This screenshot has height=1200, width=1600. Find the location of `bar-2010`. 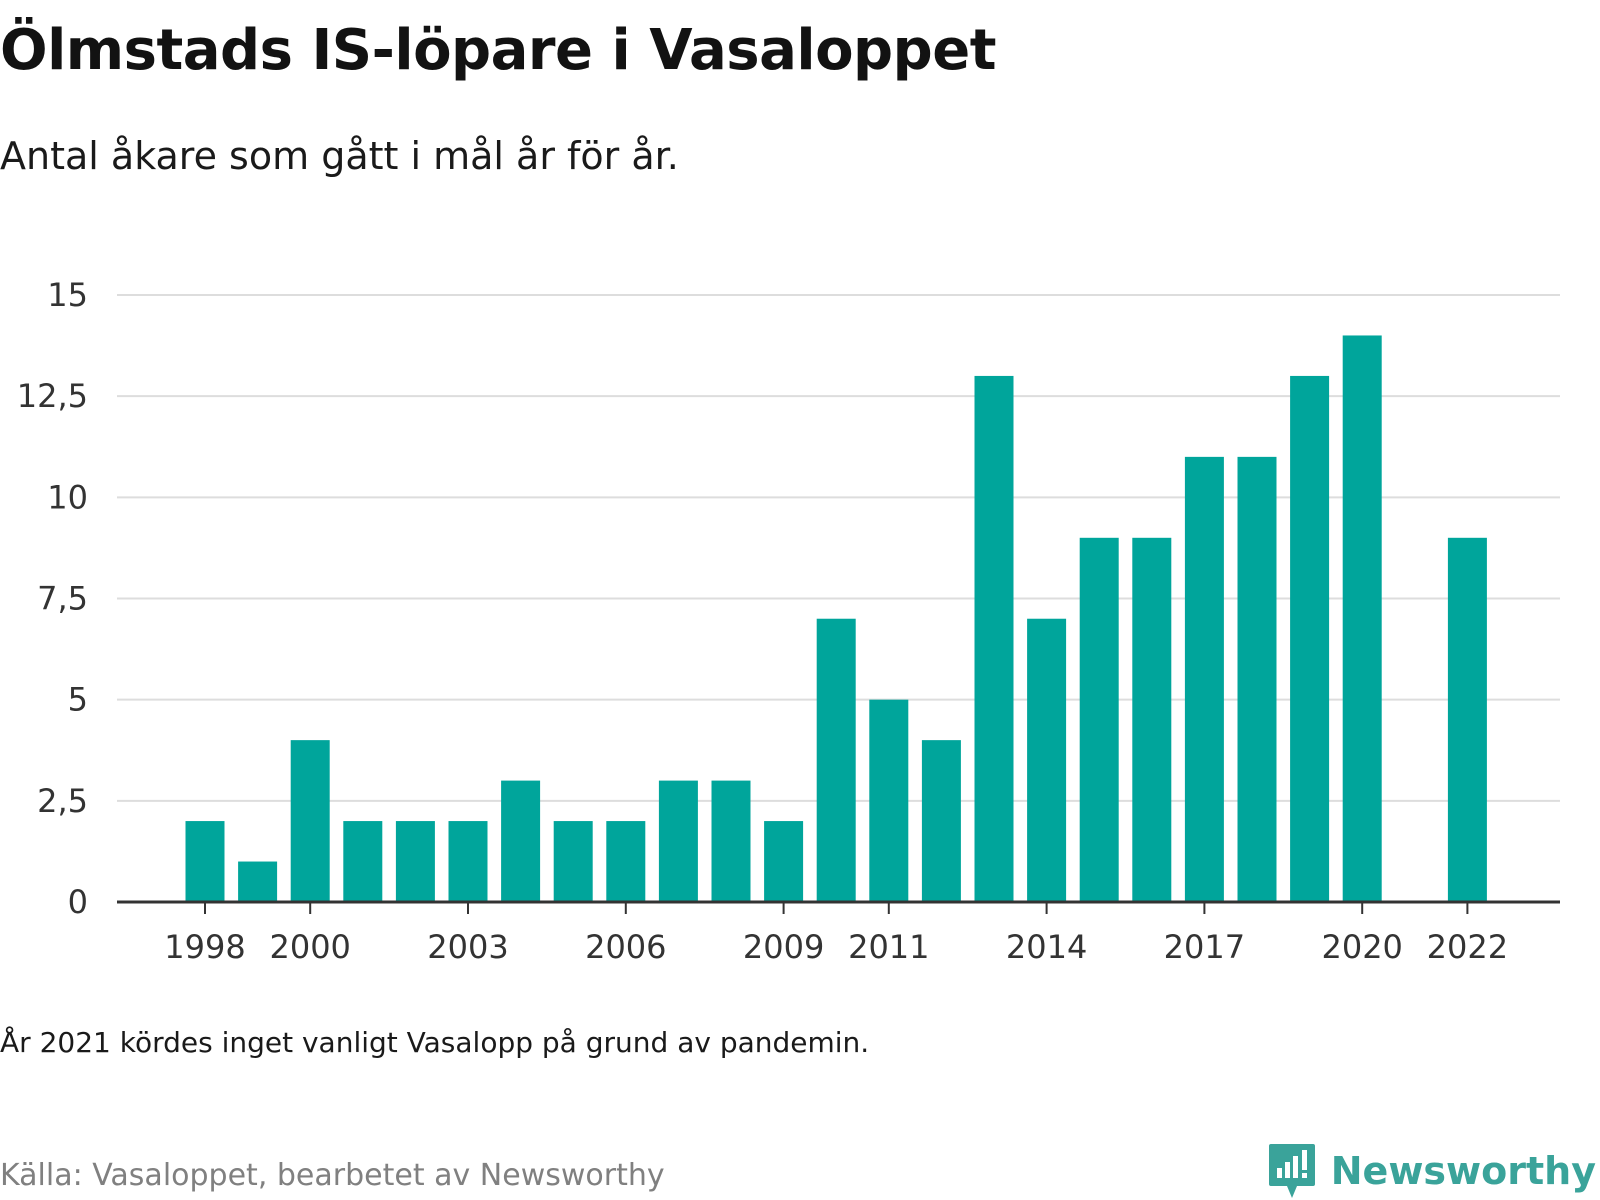

bar-2010 is located at coordinates (836, 760).